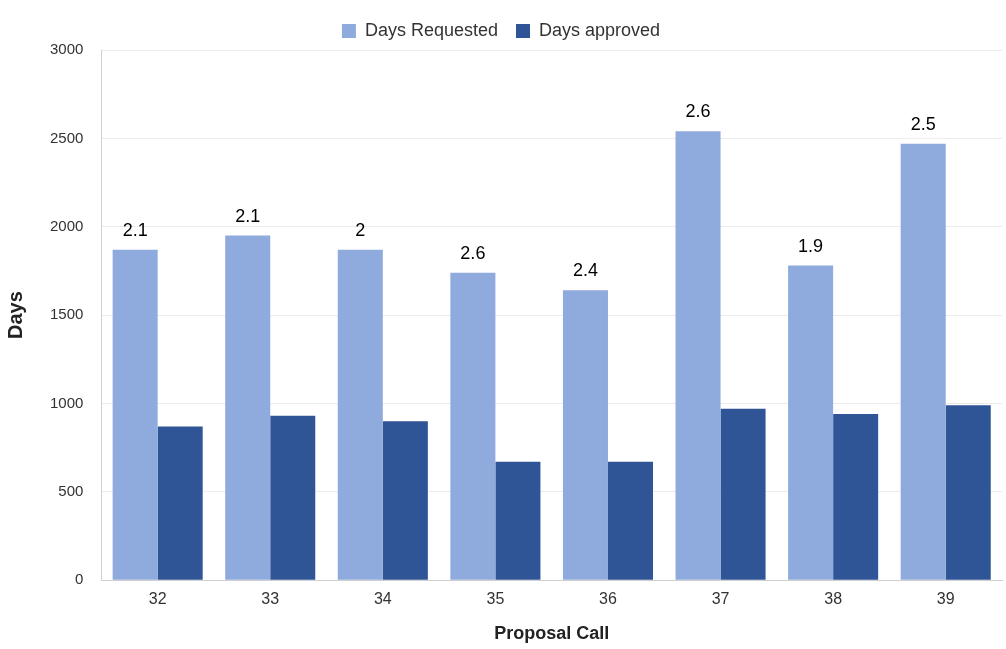 The width and height of the screenshot is (1006, 649). Describe the element at coordinates (360, 229) in the screenshot. I see `annotation: 2` at that location.